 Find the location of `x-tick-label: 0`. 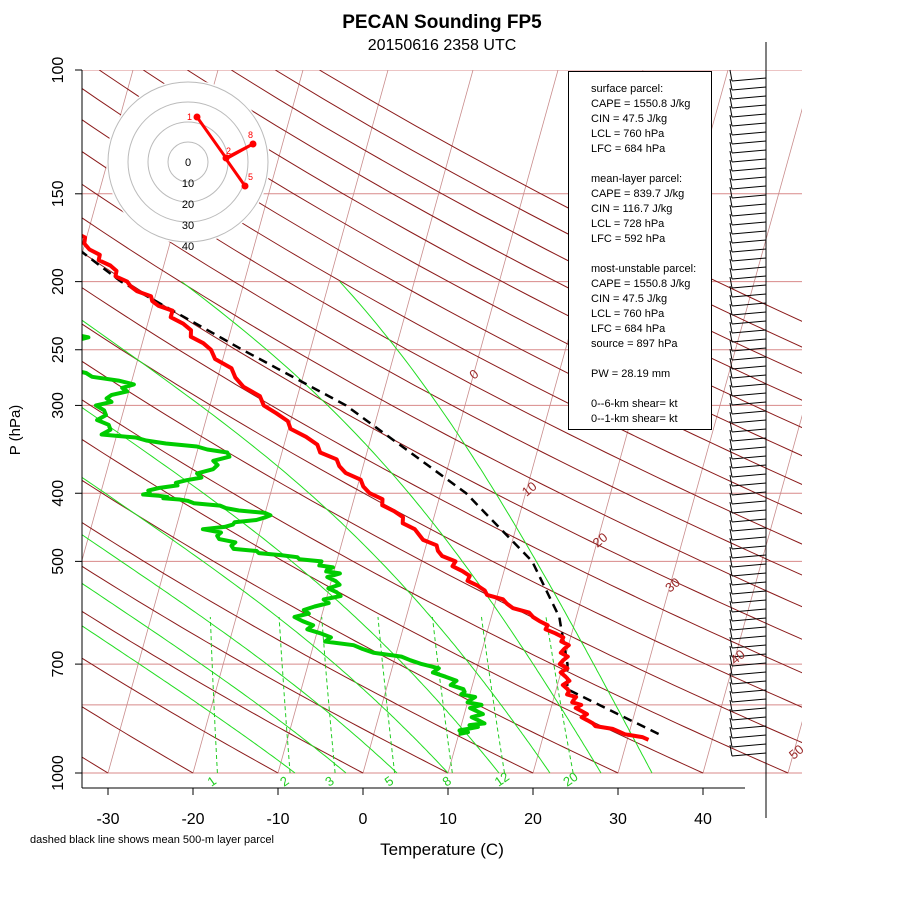

x-tick-label: 0 is located at coordinates (363, 819).